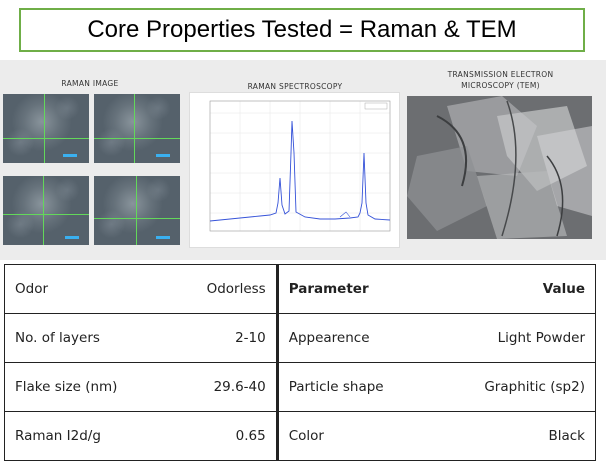 The height and width of the screenshot is (471, 606). I want to click on page-title-text: Core Properties Tested = Raman & TEM, so click(302, 29).